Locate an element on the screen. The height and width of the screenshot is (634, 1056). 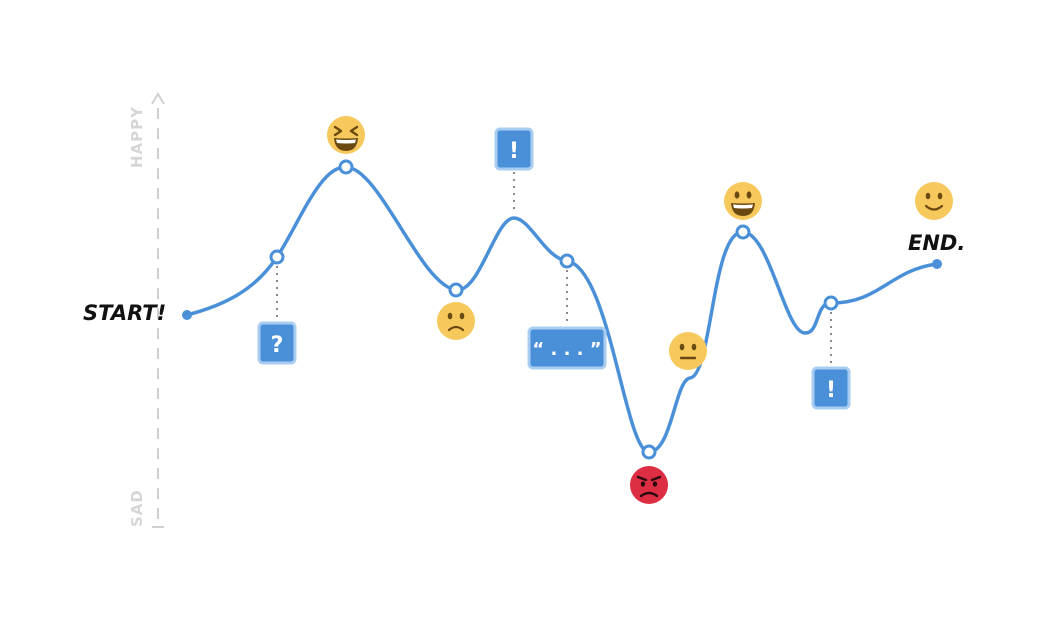
axis-label-happy: HAPPY is located at coordinates (137, 137).